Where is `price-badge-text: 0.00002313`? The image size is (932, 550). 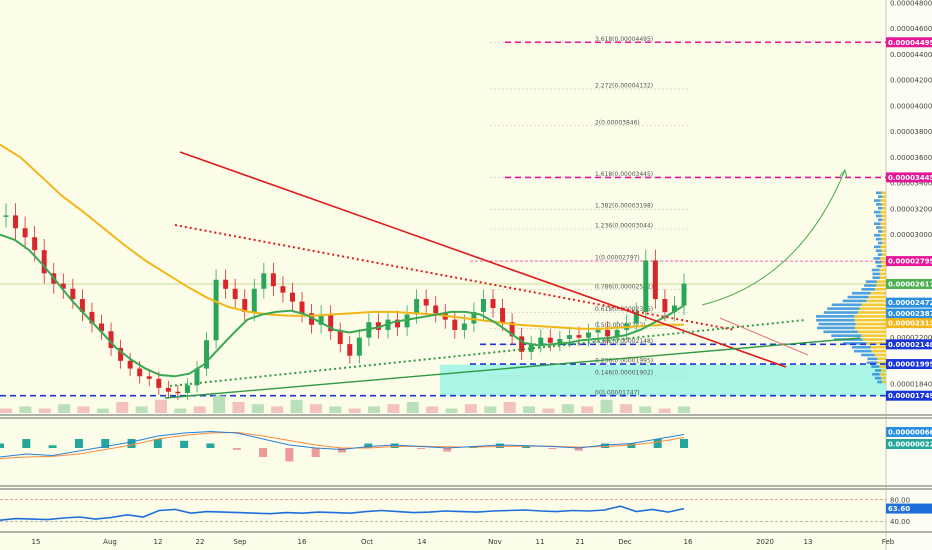 price-badge-text: 0.00002313 is located at coordinates (910, 324).